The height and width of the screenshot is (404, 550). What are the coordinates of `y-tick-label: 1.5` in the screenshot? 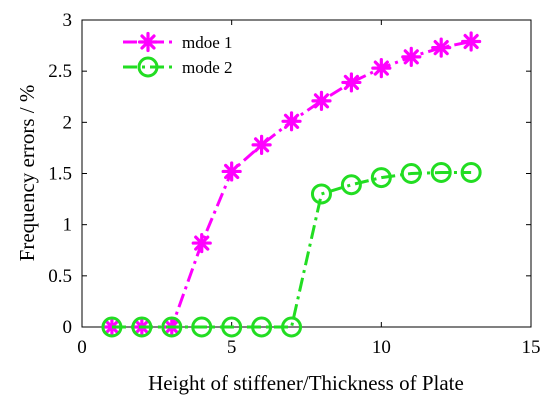 It's located at (60, 174).